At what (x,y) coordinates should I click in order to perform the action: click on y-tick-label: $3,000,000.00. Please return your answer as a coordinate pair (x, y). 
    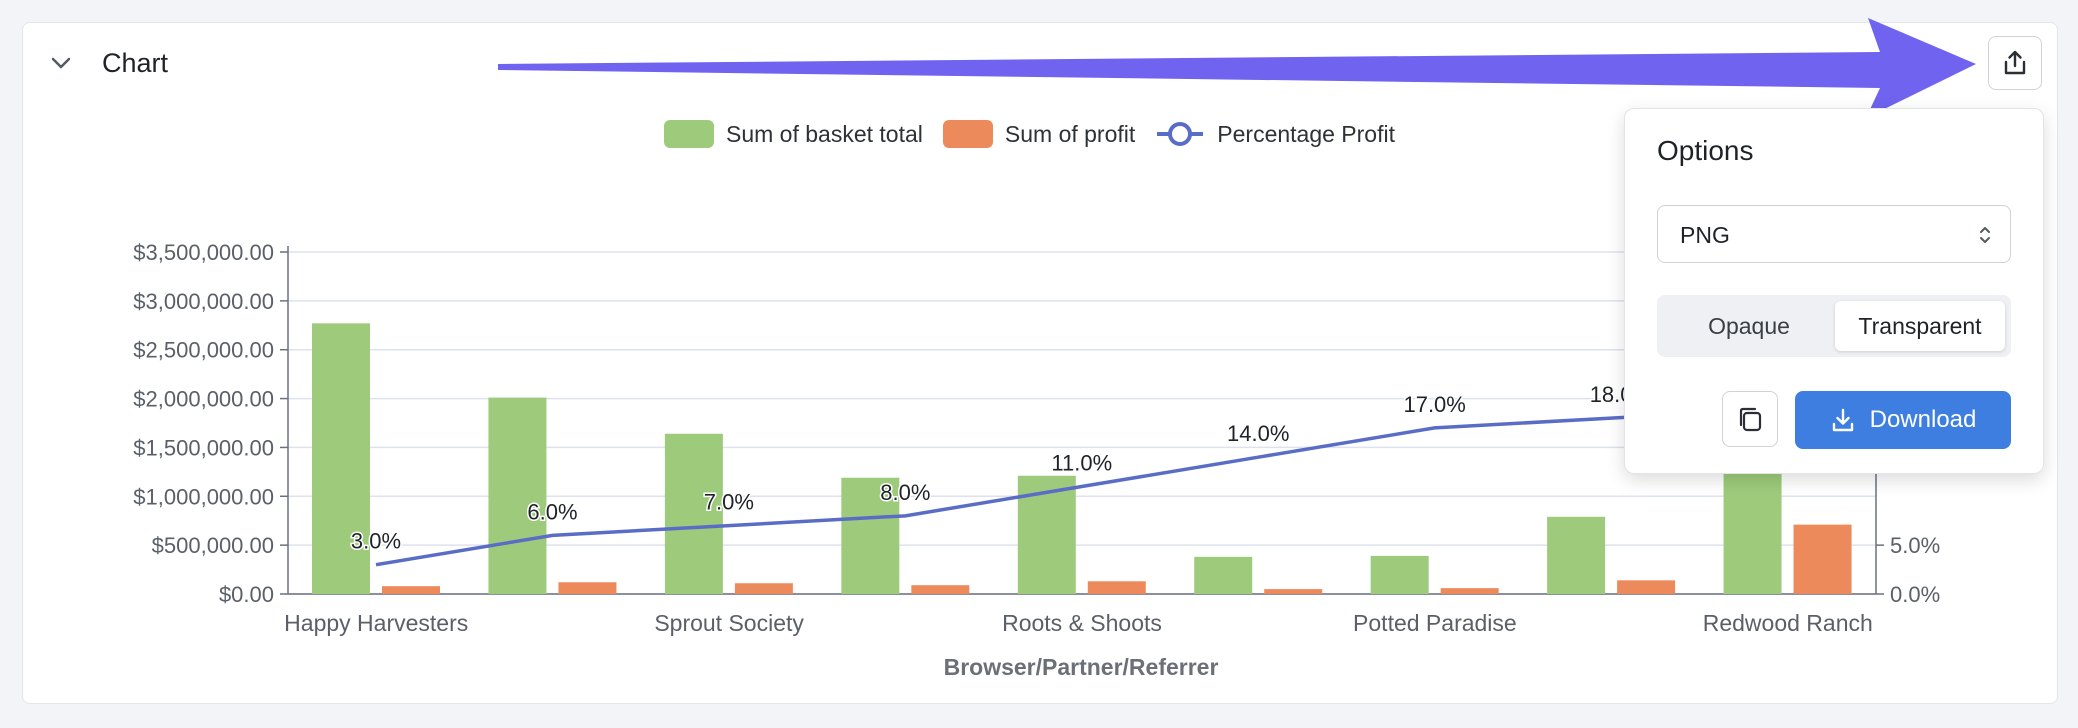
    Looking at the image, I should click on (203, 301).